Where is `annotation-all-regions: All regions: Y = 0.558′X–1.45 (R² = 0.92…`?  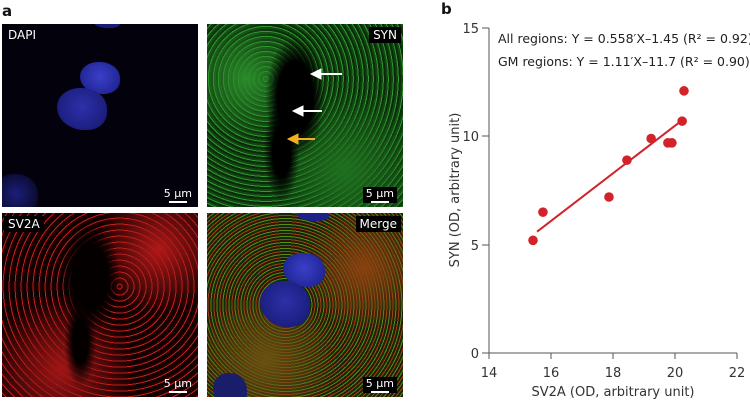
annotation-all-regions: All regions: Y = 0.558′X–1.45 (R² = 0.92… is located at coordinates (624, 38).